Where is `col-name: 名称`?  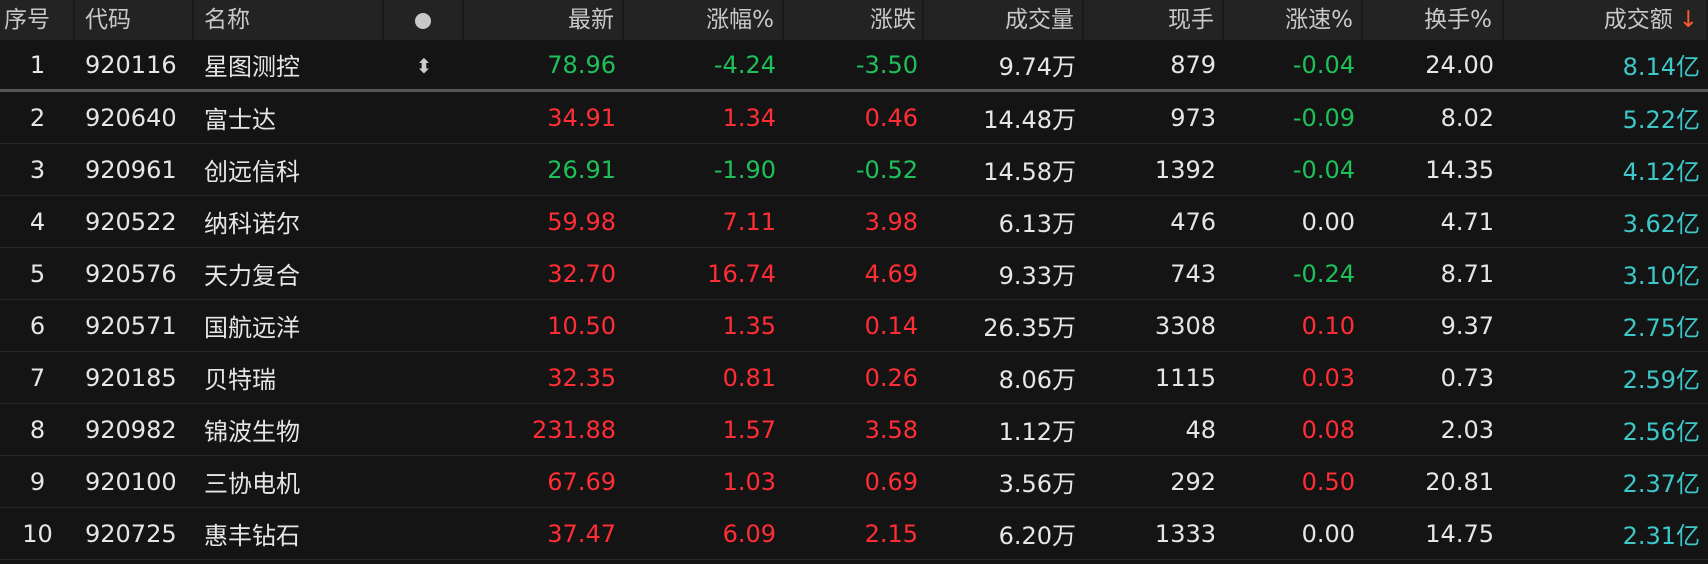 col-name: 名称 is located at coordinates (289, 20).